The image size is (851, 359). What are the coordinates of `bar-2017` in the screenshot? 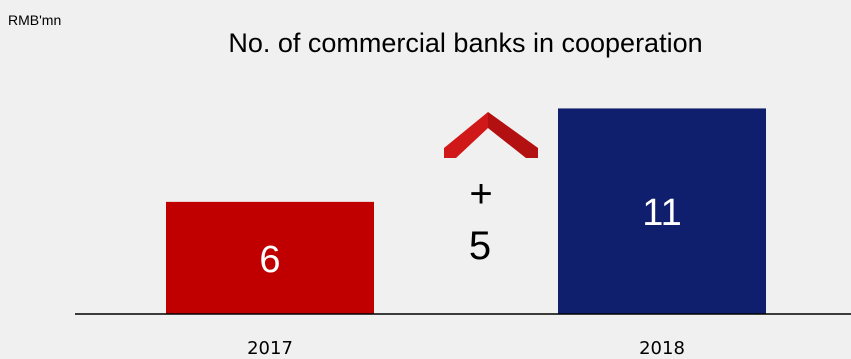 It's located at (270, 257).